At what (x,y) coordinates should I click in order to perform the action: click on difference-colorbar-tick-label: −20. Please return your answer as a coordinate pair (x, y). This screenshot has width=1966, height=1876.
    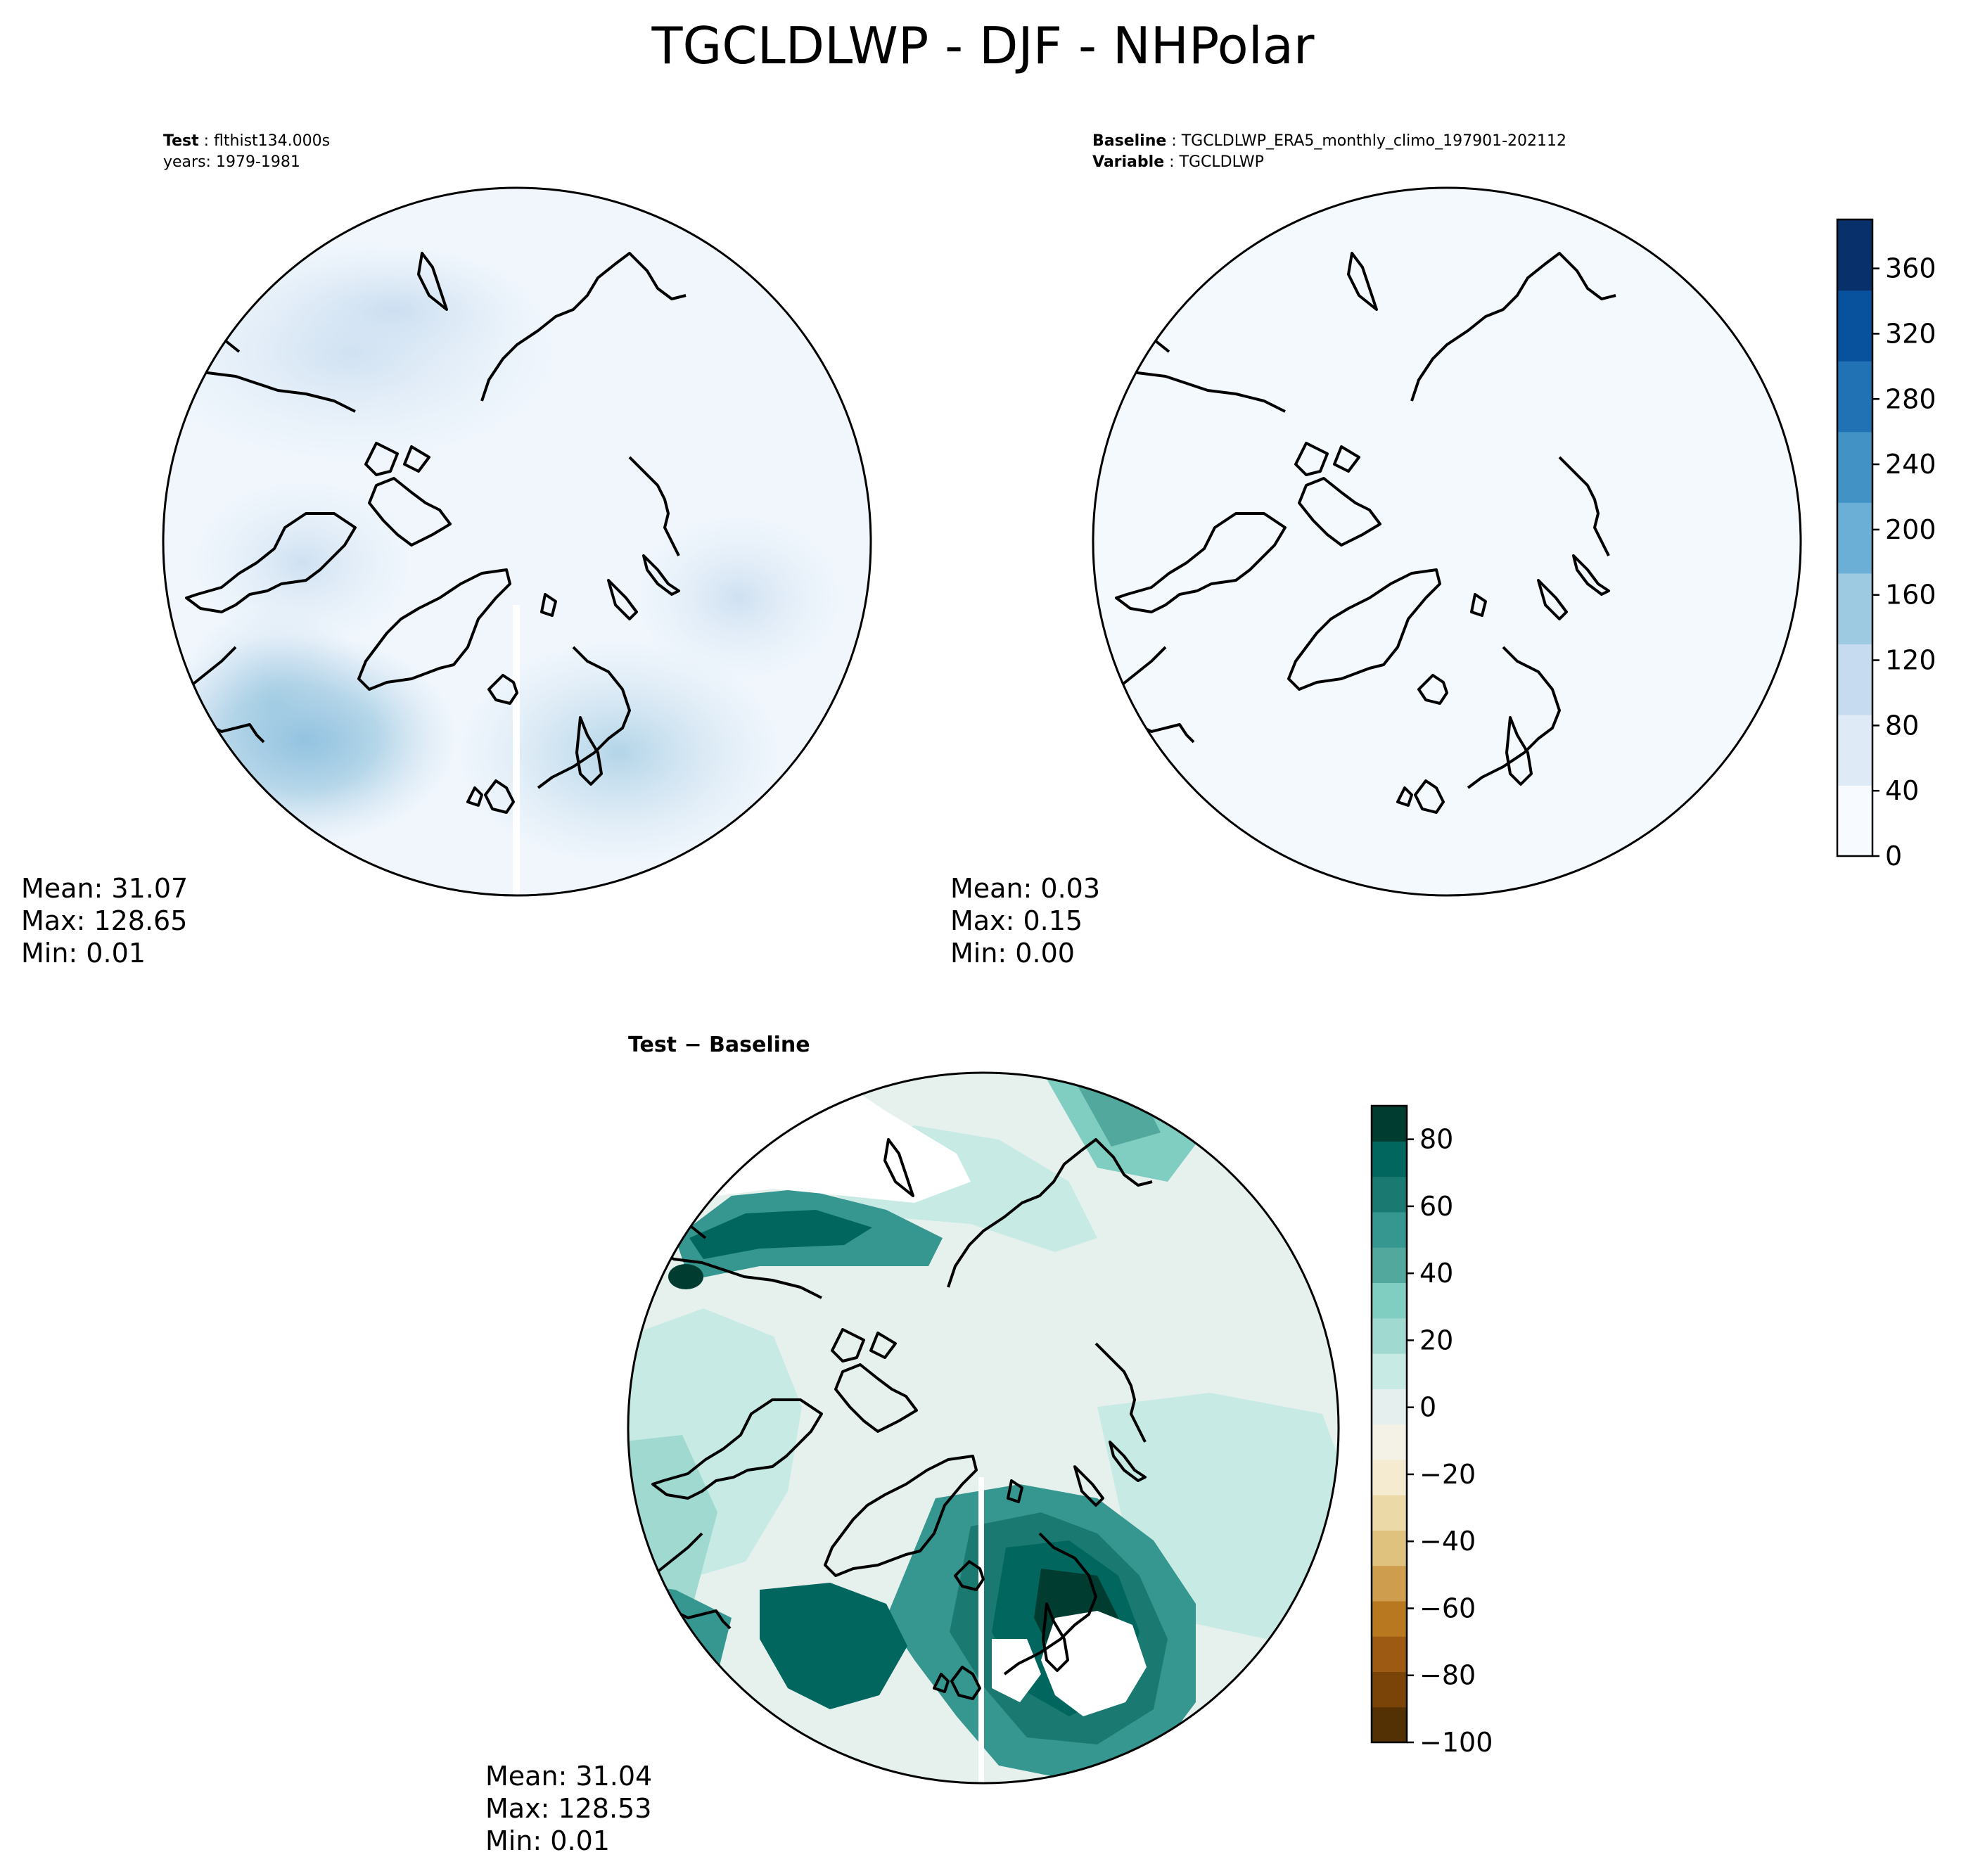
    Looking at the image, I should click on (1447, 1474).